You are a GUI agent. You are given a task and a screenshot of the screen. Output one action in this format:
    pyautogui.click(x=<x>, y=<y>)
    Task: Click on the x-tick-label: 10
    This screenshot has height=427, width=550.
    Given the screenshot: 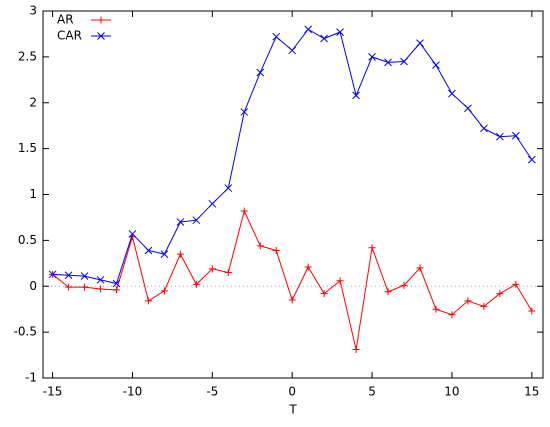 What is the action you would take?
    pyautogui.click(x=451, y=392)
    